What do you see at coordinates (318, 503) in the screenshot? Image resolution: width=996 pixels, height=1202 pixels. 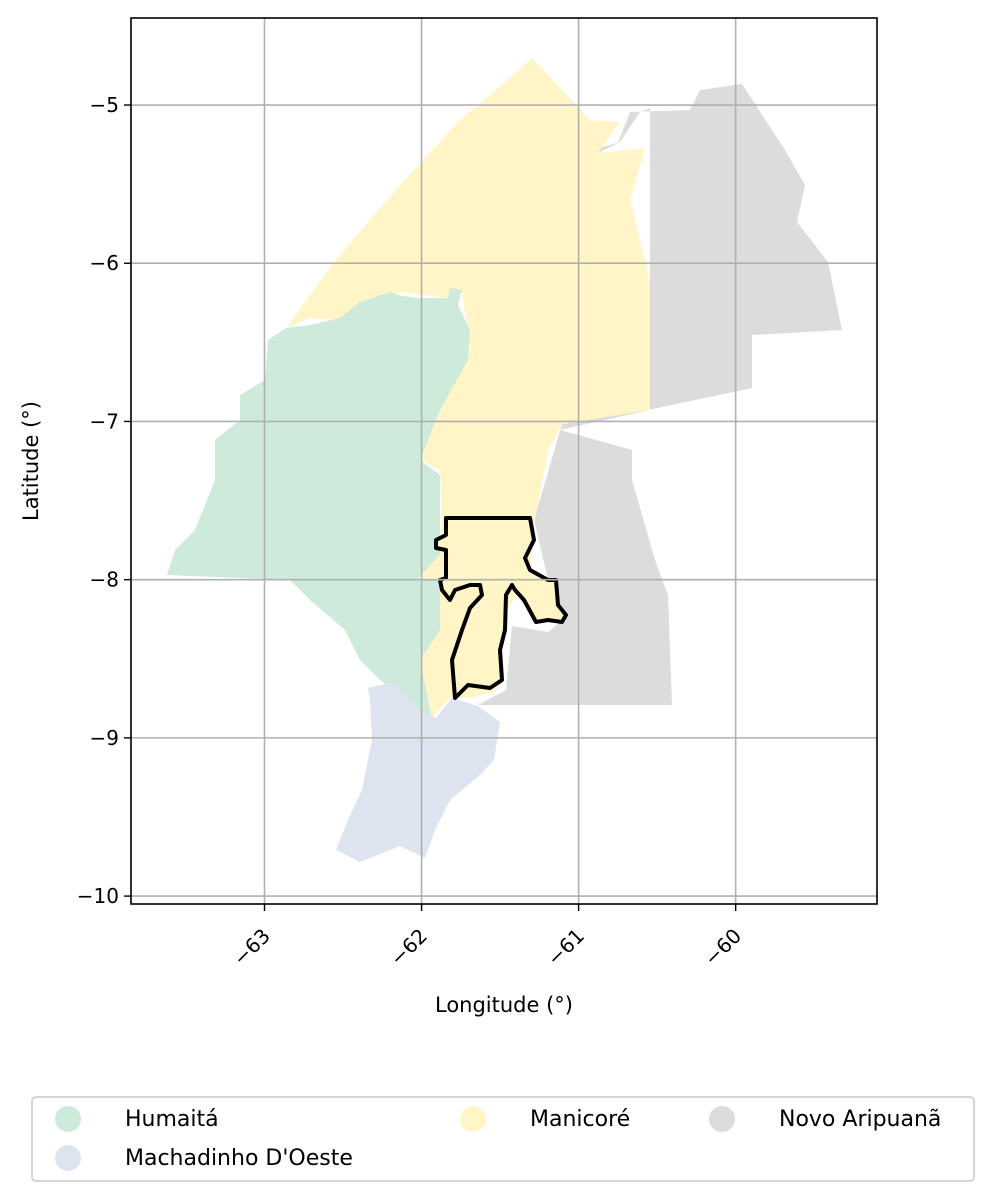 I see `region-humaita` at bounding box center [318, 503].